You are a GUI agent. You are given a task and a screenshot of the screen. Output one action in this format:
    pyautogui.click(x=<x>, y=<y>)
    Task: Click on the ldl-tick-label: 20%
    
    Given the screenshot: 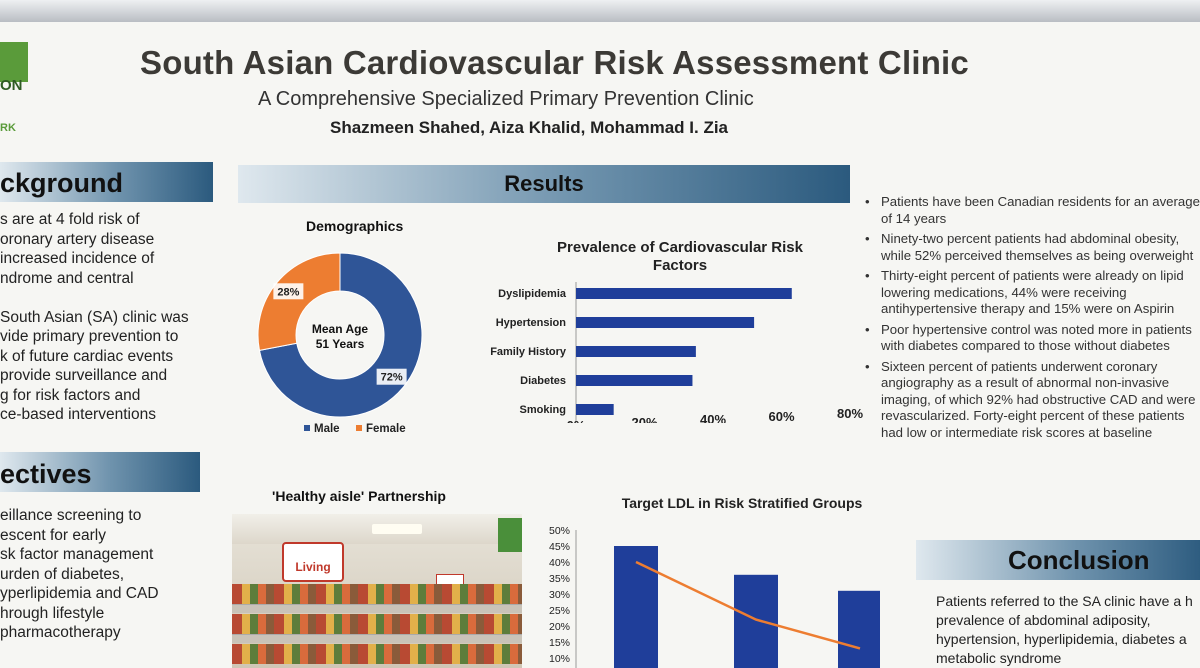 What is the action you would take?
    pyautogui.click(x=559, y=627)
    